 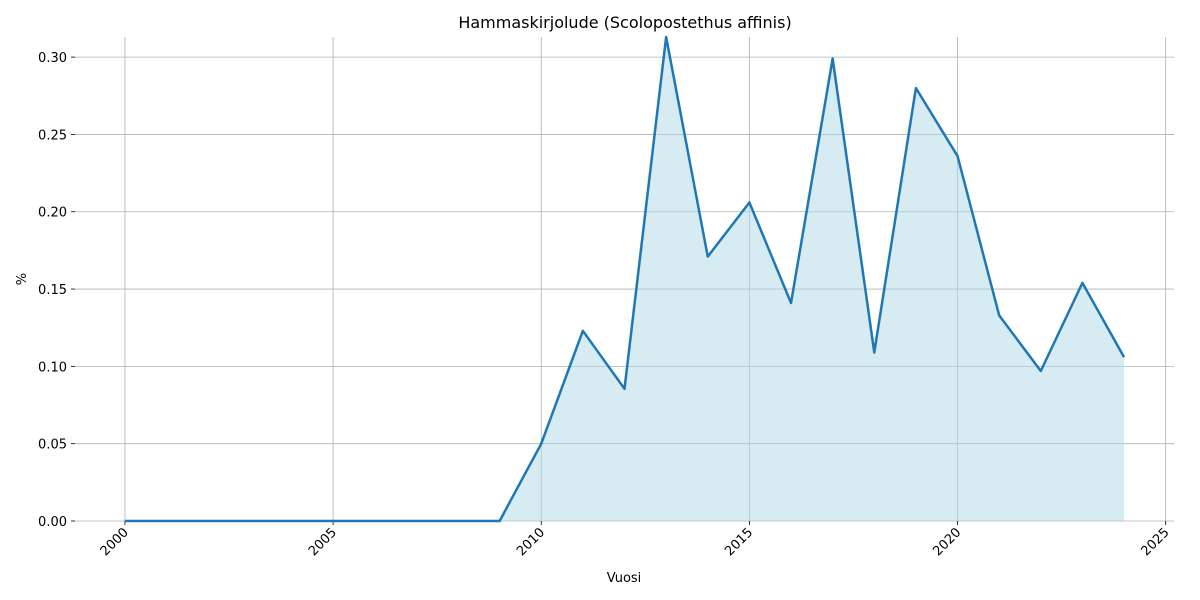 What do you see at coordinates (52, 522) in the screenshot?
I see `y-tick-label: 0.00` at bounding box center [52, 522].